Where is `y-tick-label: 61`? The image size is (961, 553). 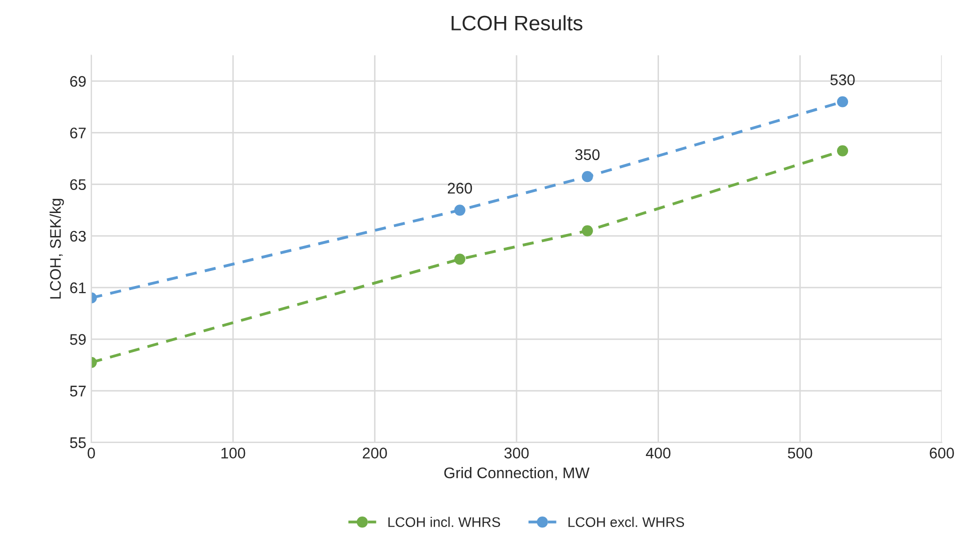
y-tick-label: 61 is located at coordinates (78, 288).